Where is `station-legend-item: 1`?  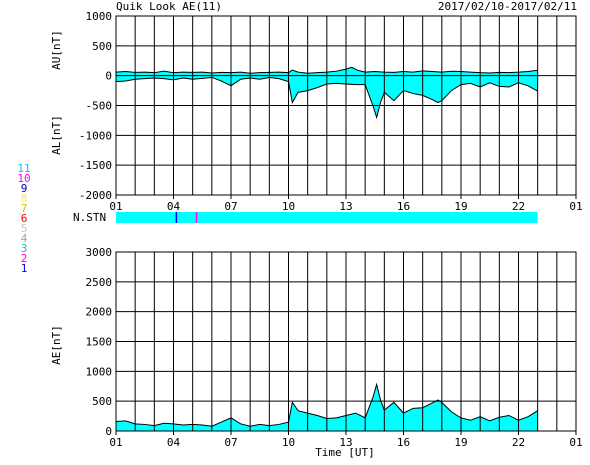 station-legend-item: 1 is located at coordinates (24, 268).